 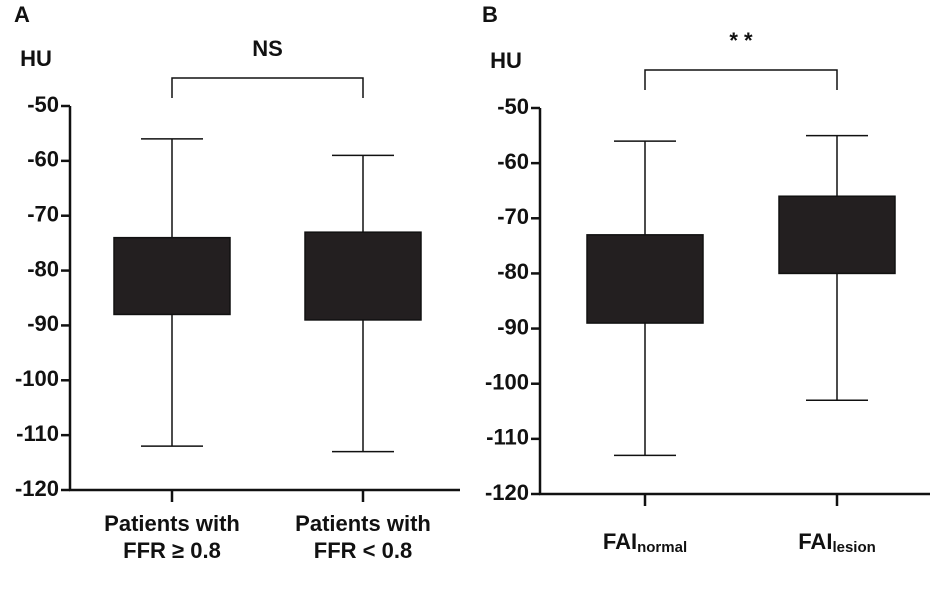 I want to click on annotation: NS, so click(x=267, y=48).